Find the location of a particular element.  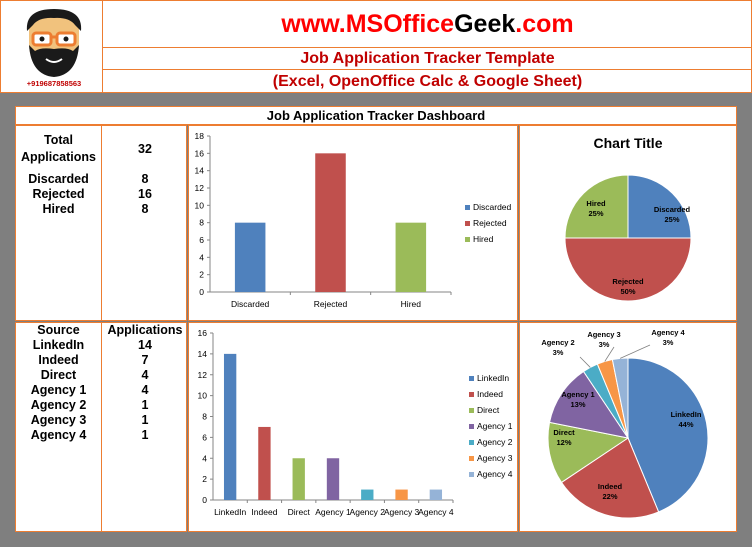

bar-direct is located at coordinates (298, 479).